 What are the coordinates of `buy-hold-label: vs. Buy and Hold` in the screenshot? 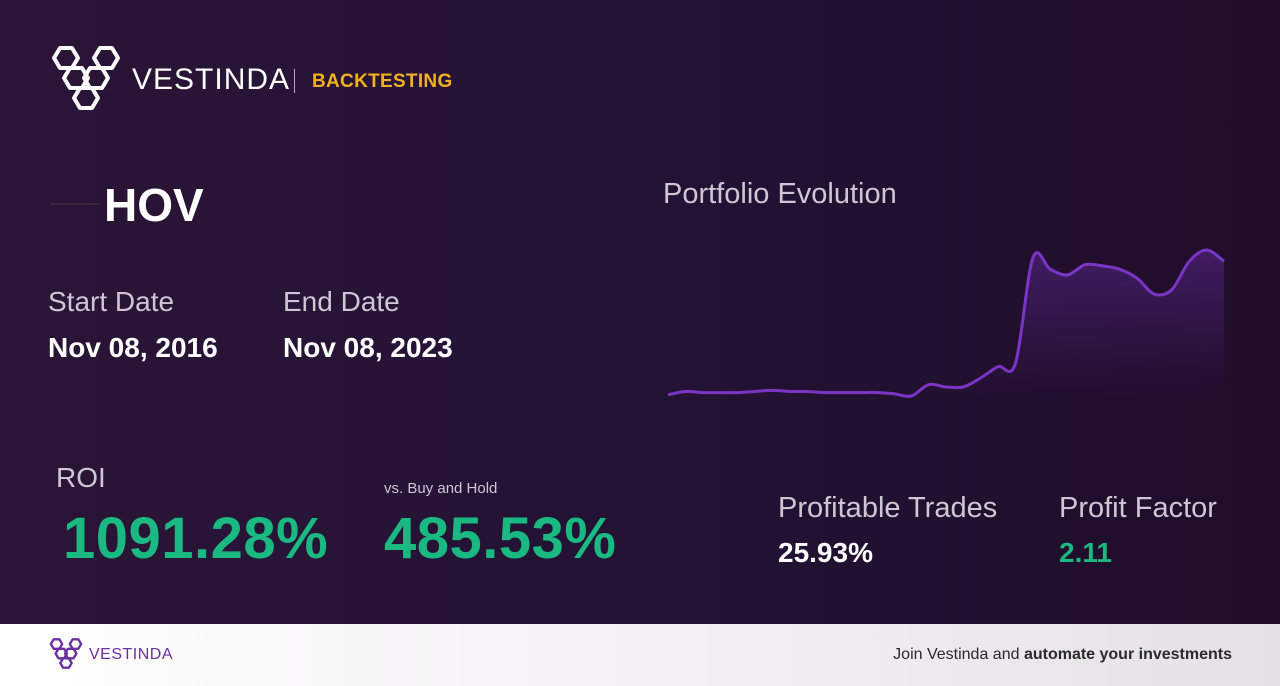 It's located at (441, 488).